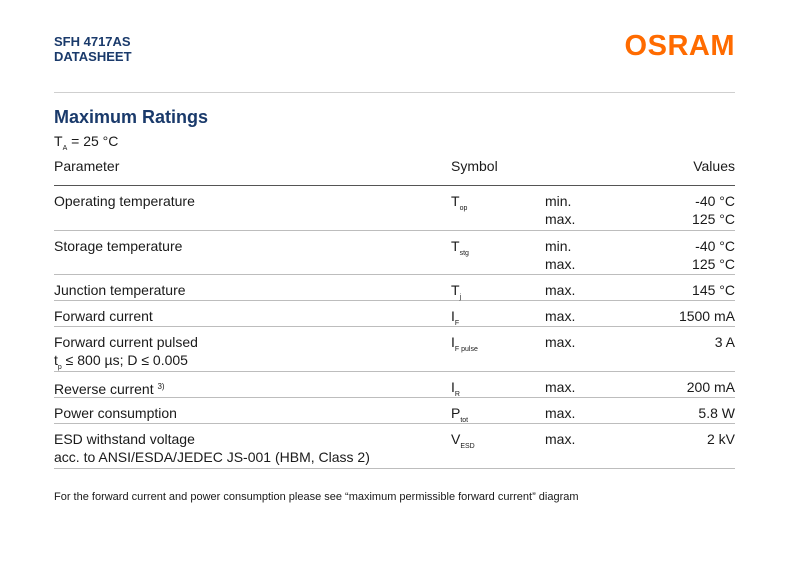  I want to click on parameter-cell: Reverse current 3), so click(109, 388).